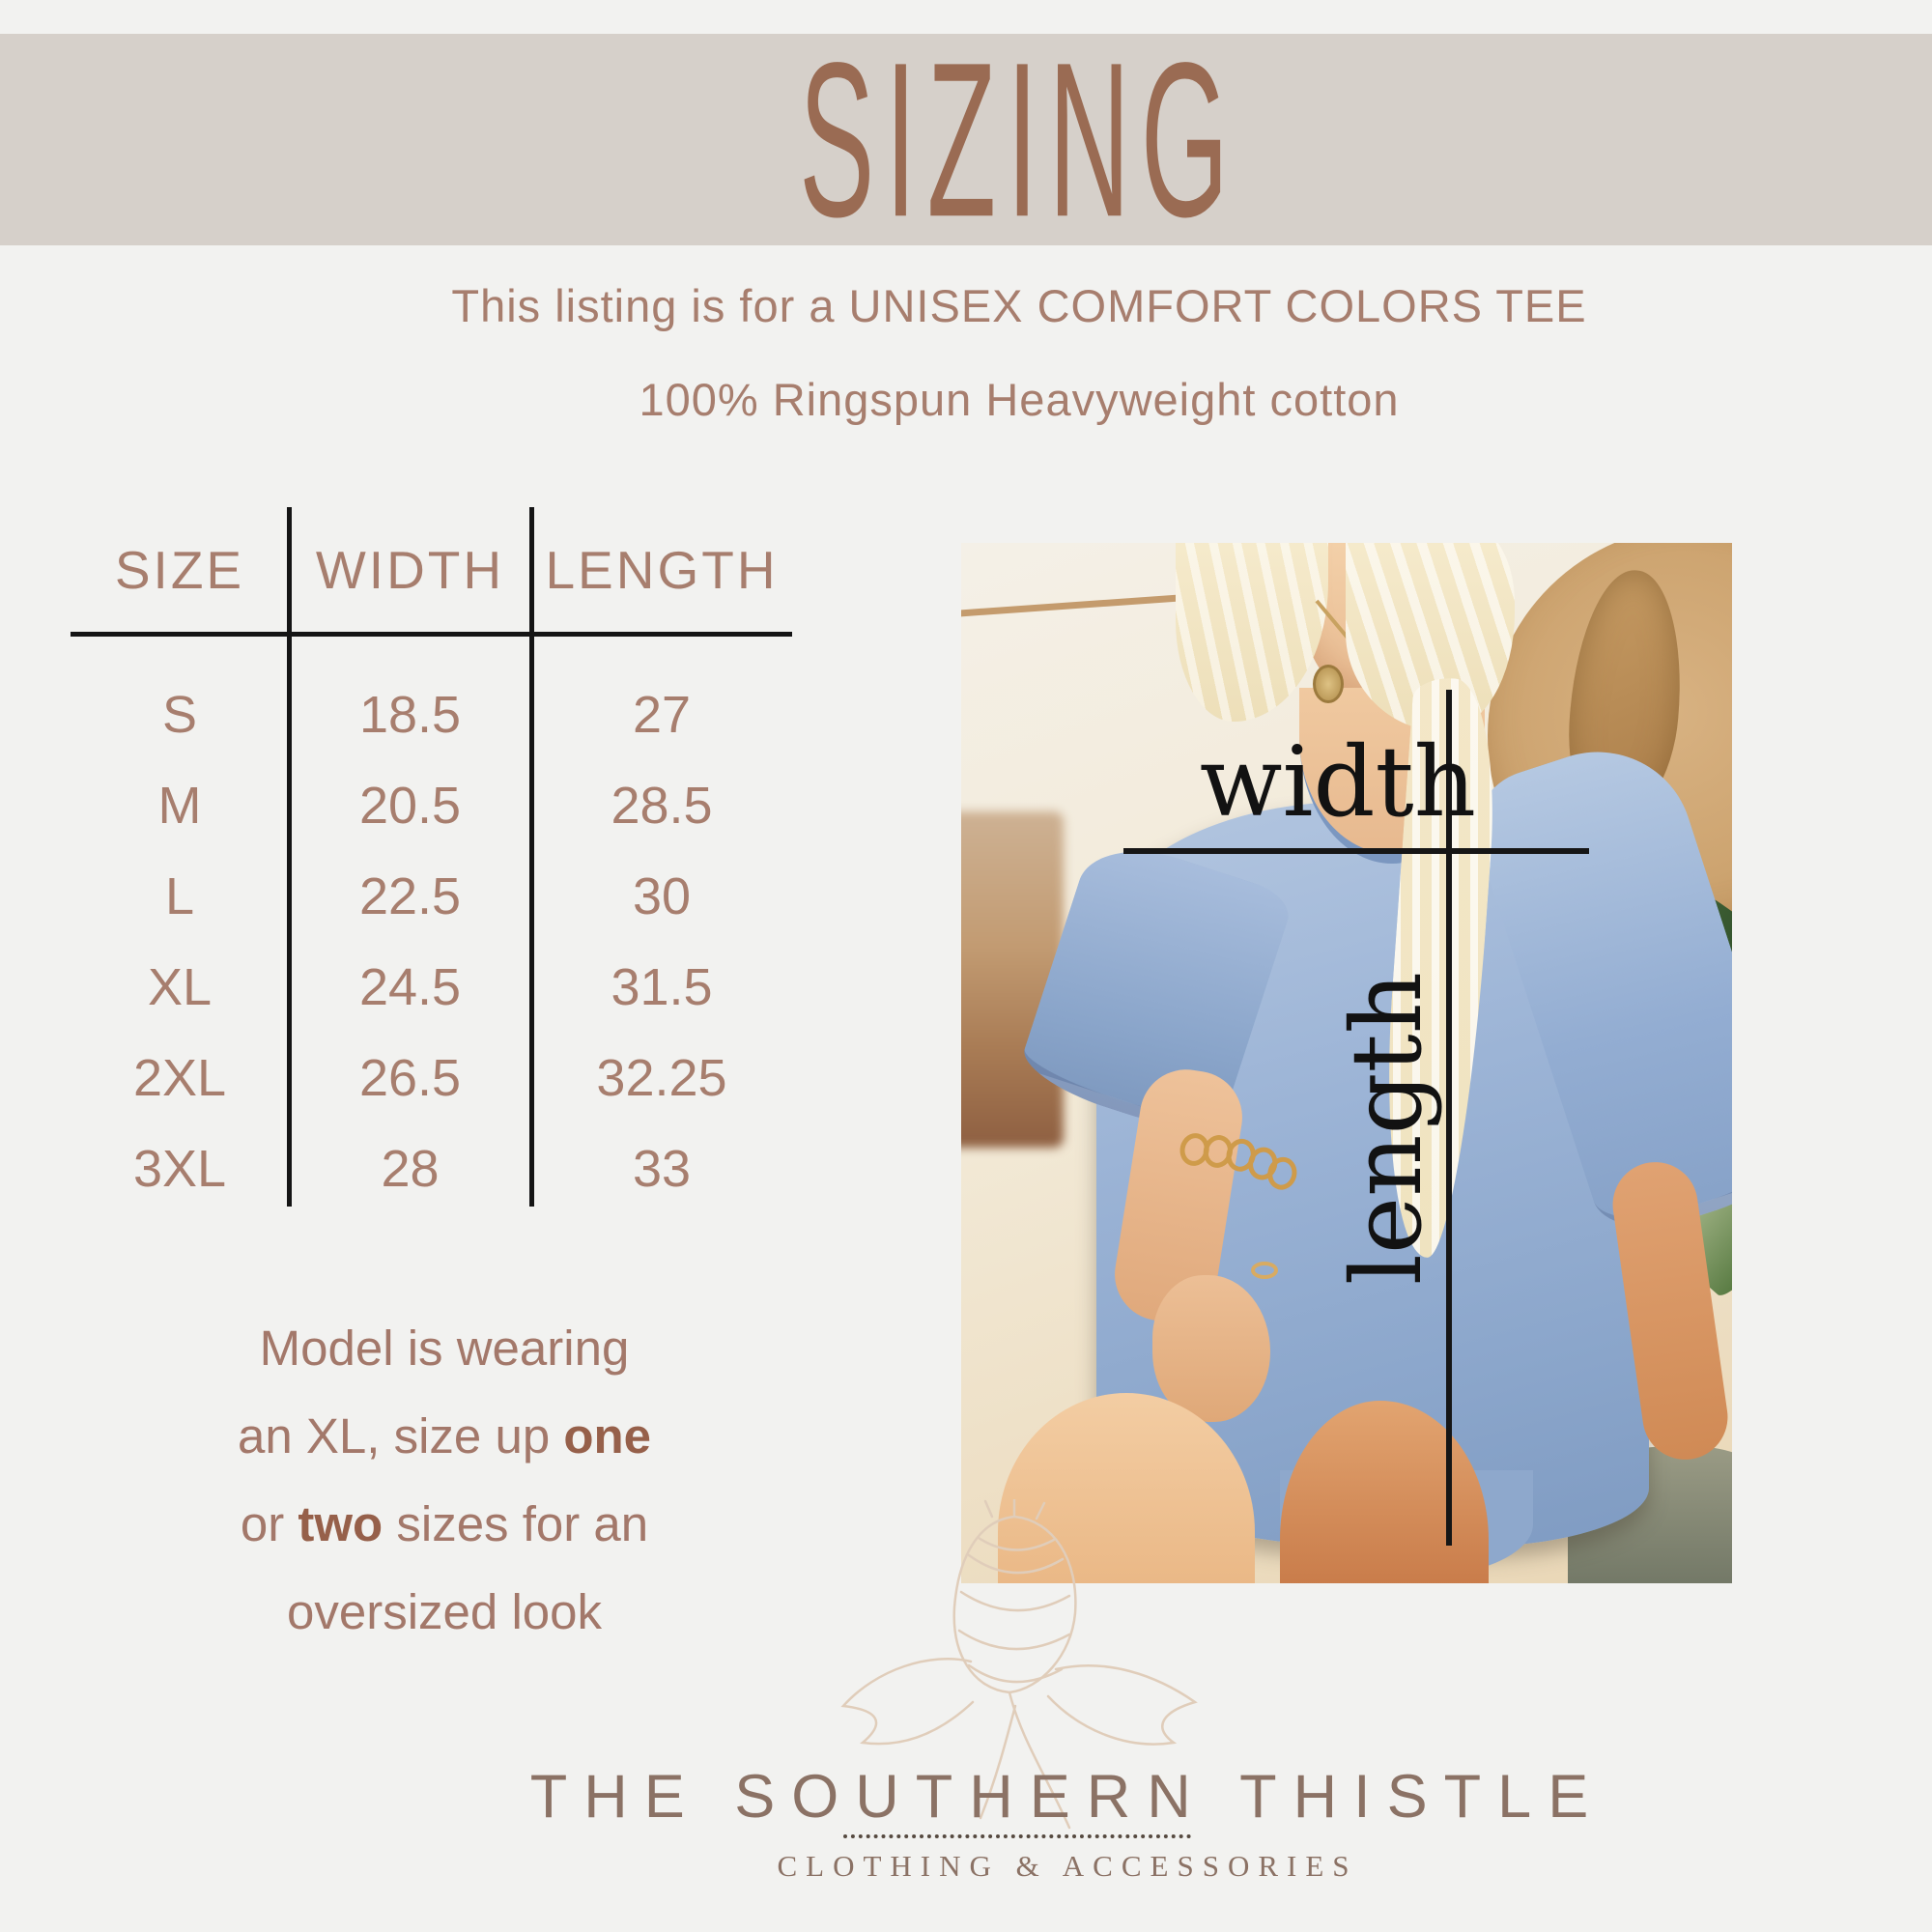 The width and height of the screenshot is (1932, 1932). I want to click on fit-note-line-1: Model is wearing, so click(444, 1348).